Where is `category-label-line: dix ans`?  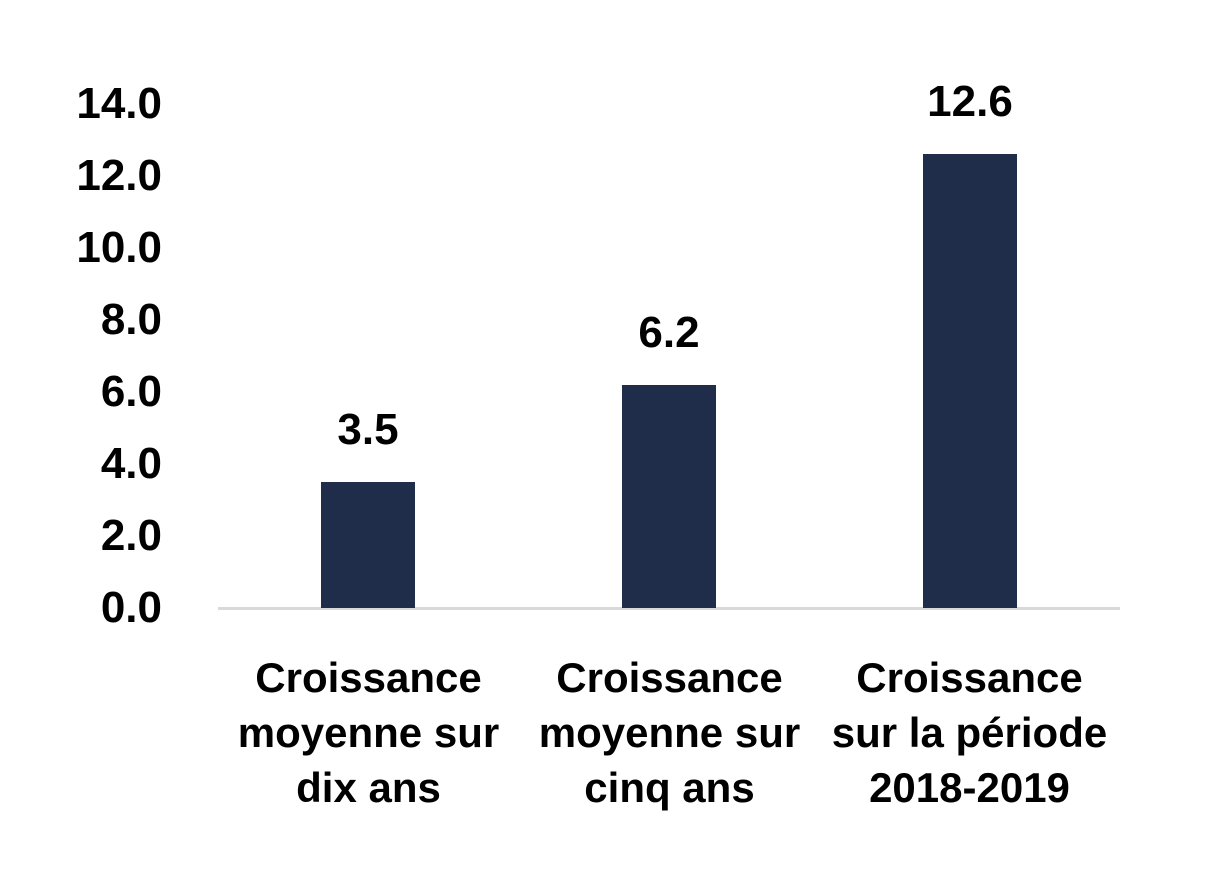 category-label-line: dix ans is located at coordinates (368, 787).